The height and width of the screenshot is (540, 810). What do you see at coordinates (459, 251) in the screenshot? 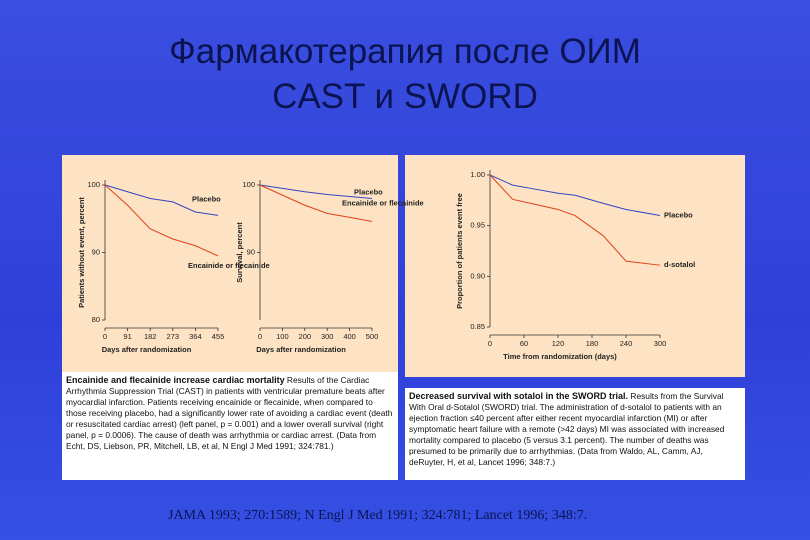
I see `y-axis-label: Proportion of patients event free` at bounding box center [459, 251].